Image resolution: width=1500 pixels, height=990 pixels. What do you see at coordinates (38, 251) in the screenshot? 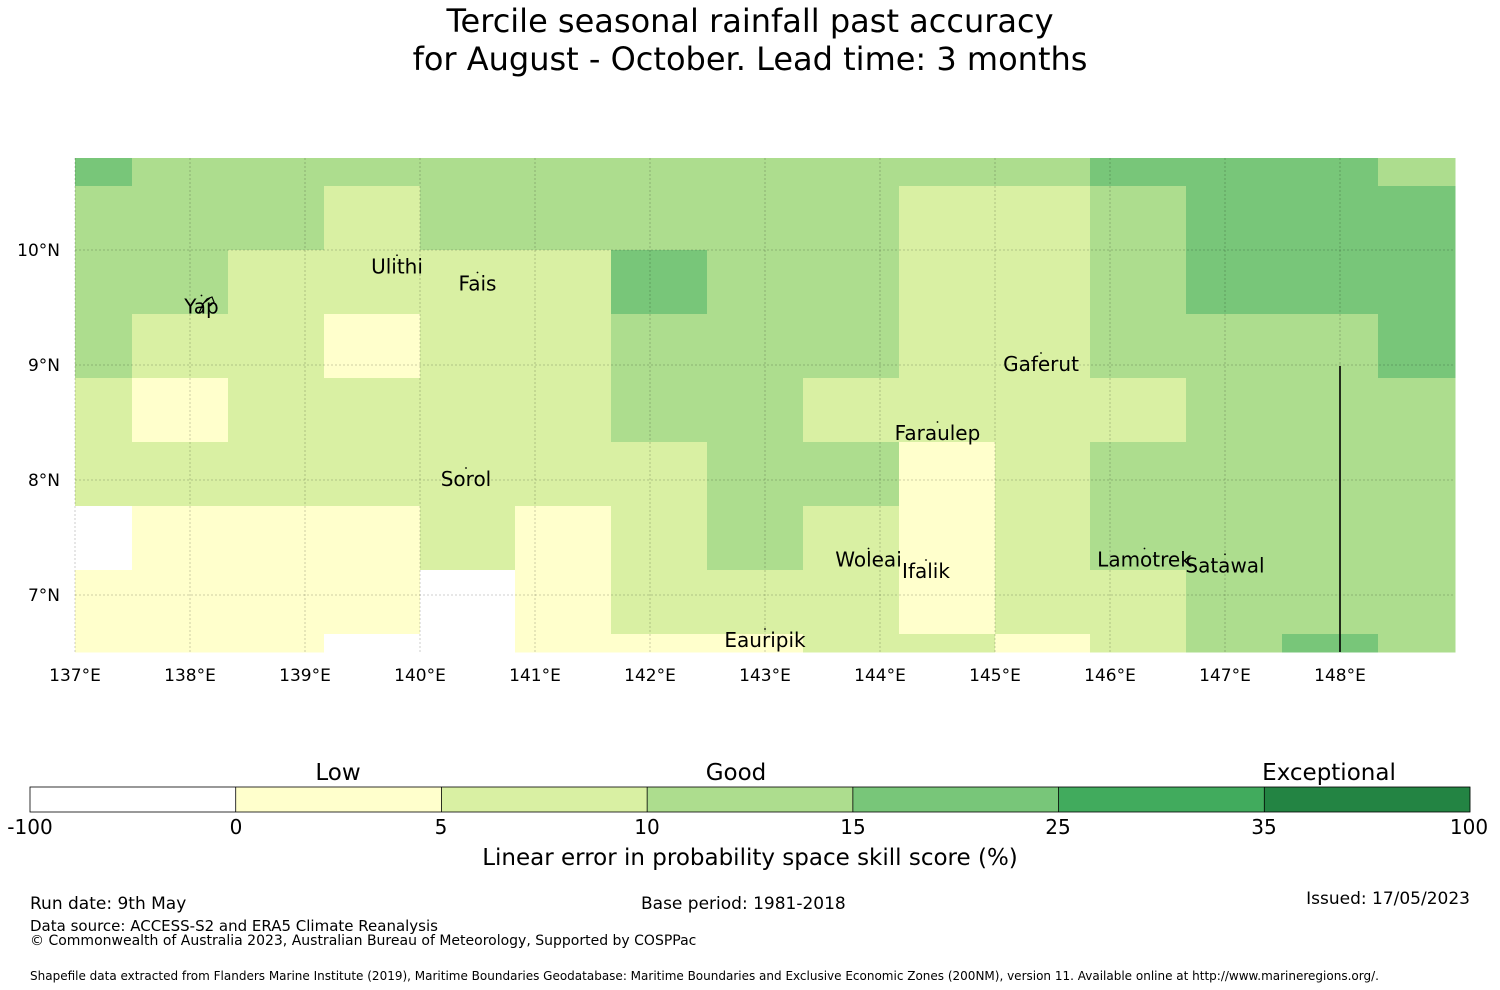
I see `y-tick-label: 10°N` at bounding box center [38, 251].